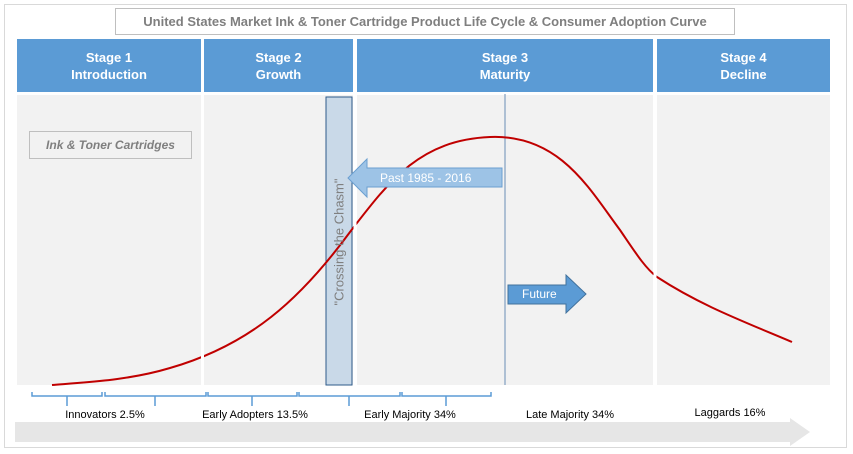  Describe the element at coordinates (109, 74) in the screenshot. I see `stage-phase: Introduction` at that location.